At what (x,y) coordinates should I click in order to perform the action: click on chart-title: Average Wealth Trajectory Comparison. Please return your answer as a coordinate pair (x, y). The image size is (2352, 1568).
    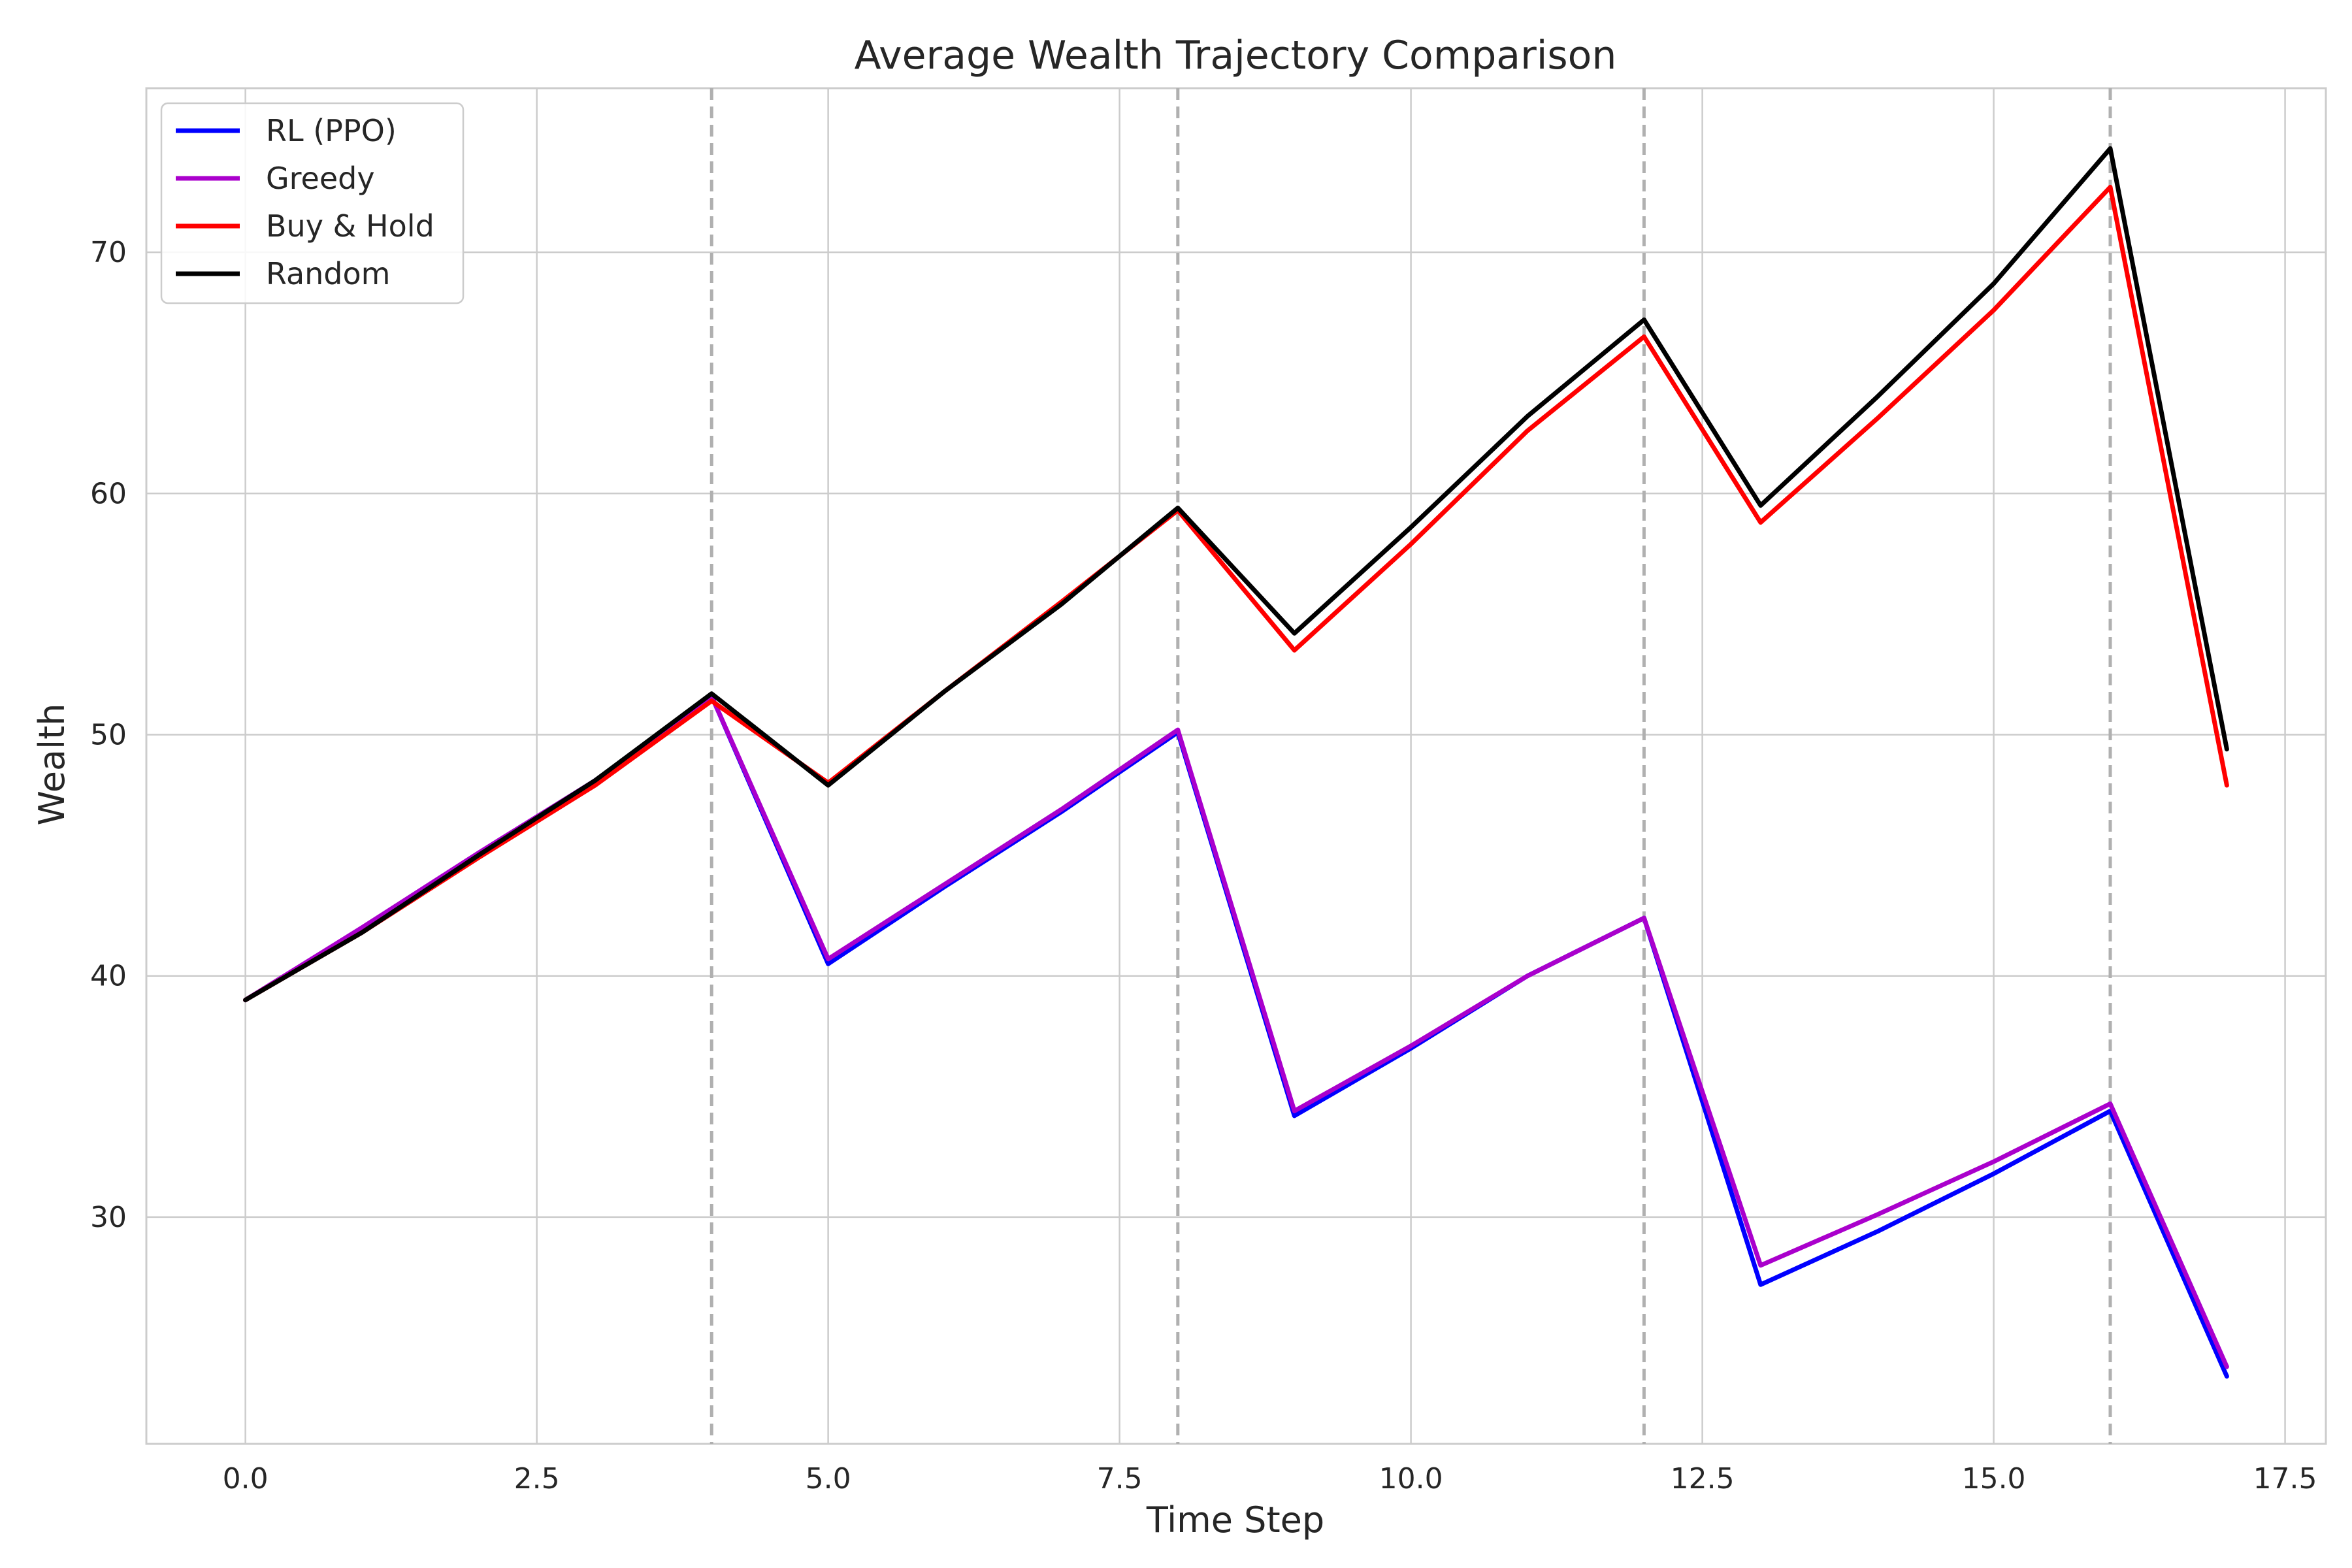
    Looking at the image, I should click on (1236, 55).